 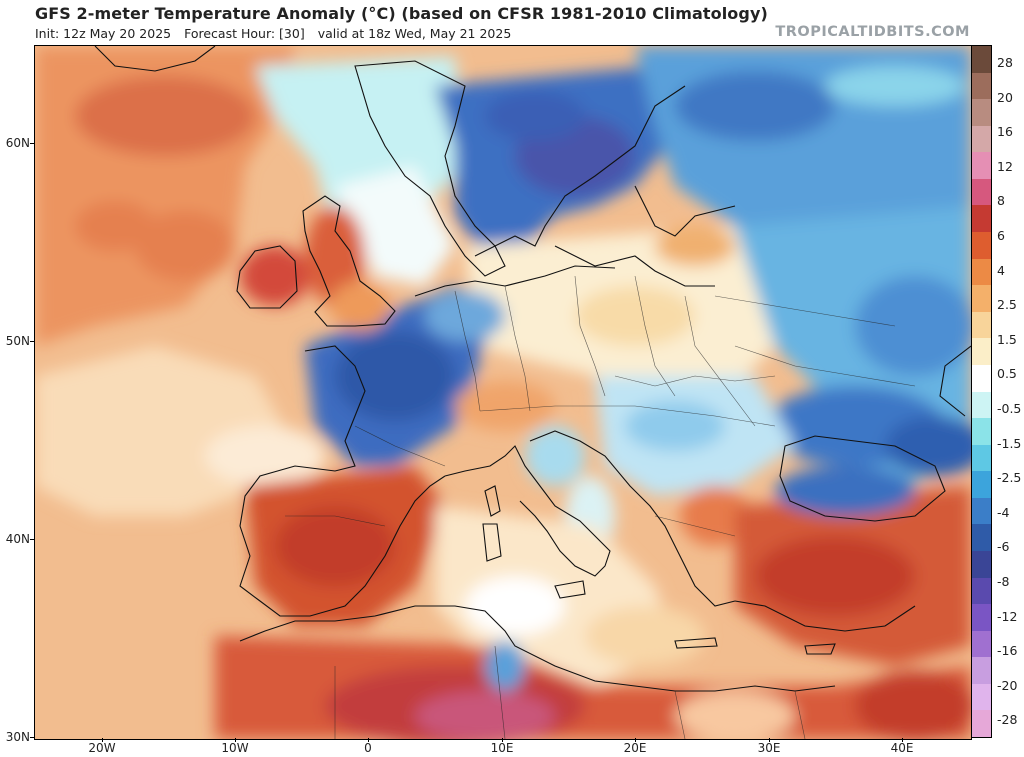 I want to click on lon-label-20e: 20E, so click(x=635, y=748).